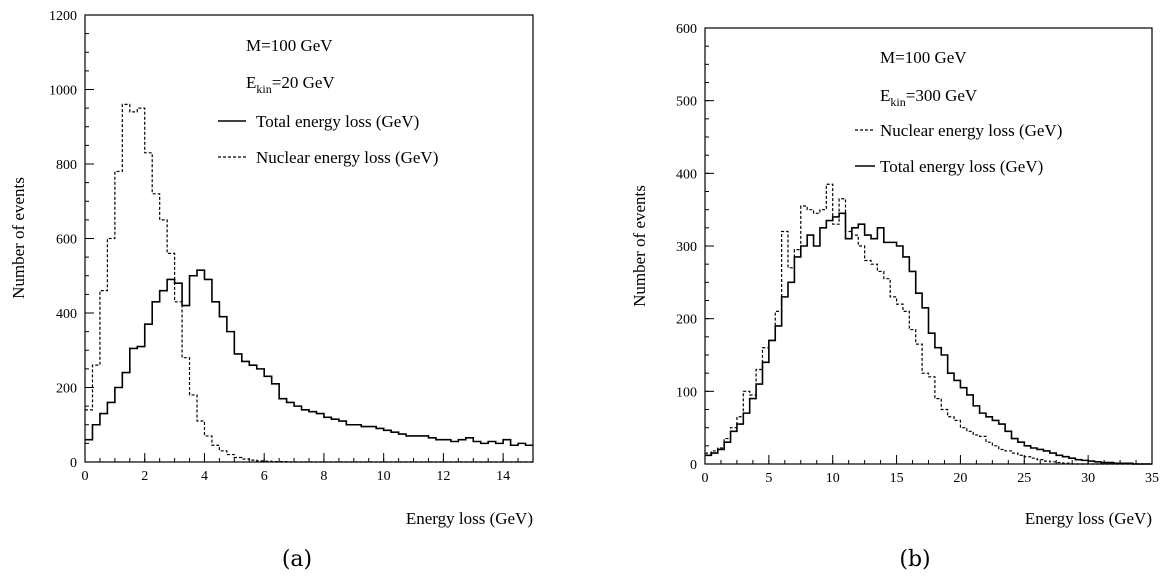  Describe the element at coordinates (144, 476) in the screenshot. I see `x-tick-label: 2` at that location.